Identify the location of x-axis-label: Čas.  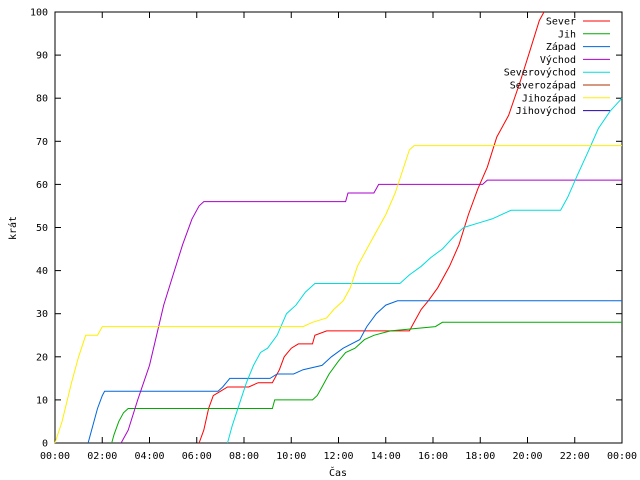
(338, 472).